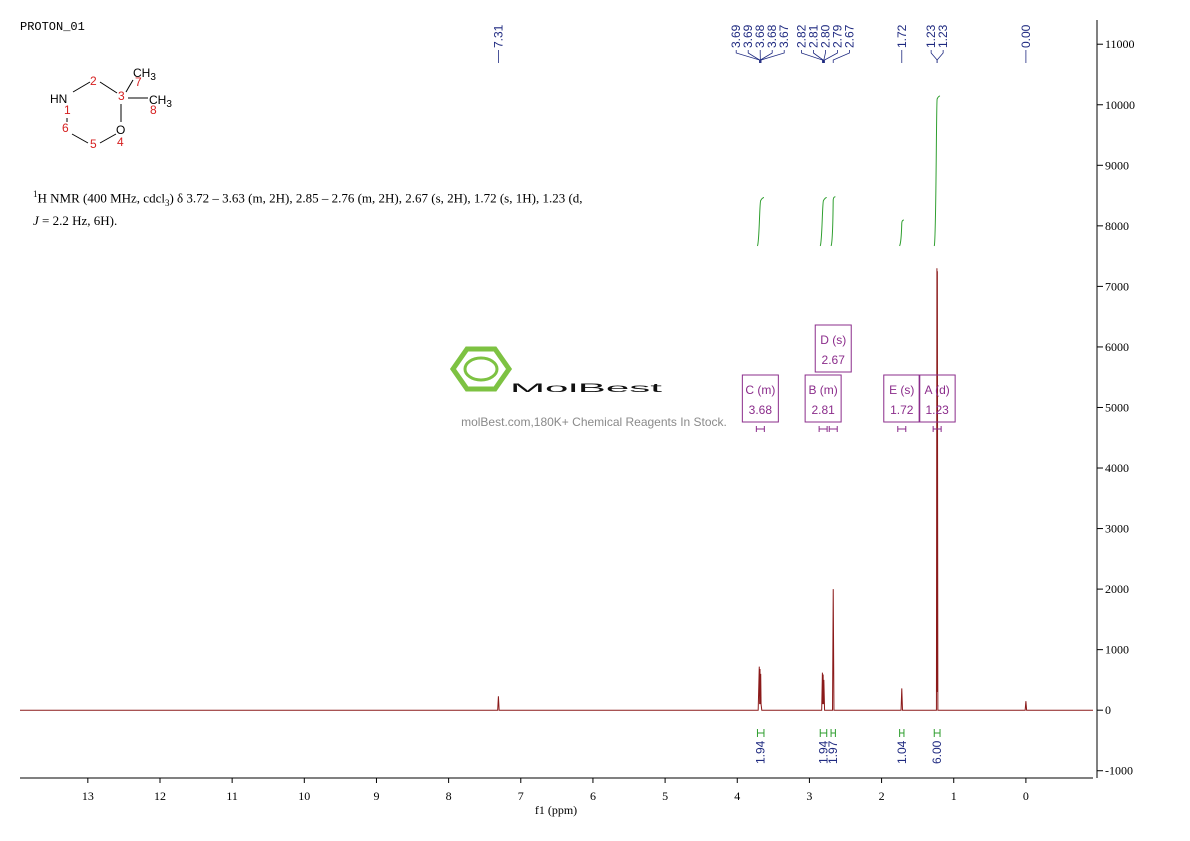  What do you see at coordinates (93, 144) in the screenshot?
I see `atom-number: 5` at bounding box center [93, 144].